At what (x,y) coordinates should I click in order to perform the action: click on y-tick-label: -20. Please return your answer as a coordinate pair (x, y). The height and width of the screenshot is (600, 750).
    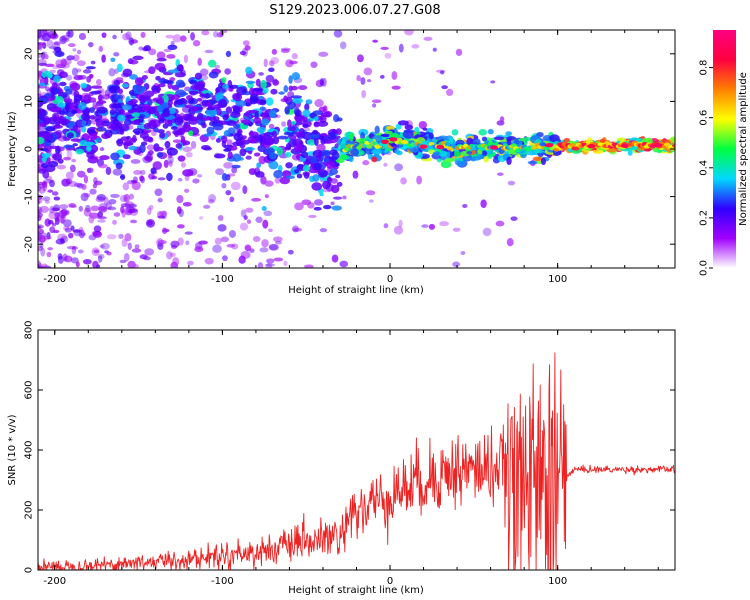
    Looking at the image, I should click on (29, 244).